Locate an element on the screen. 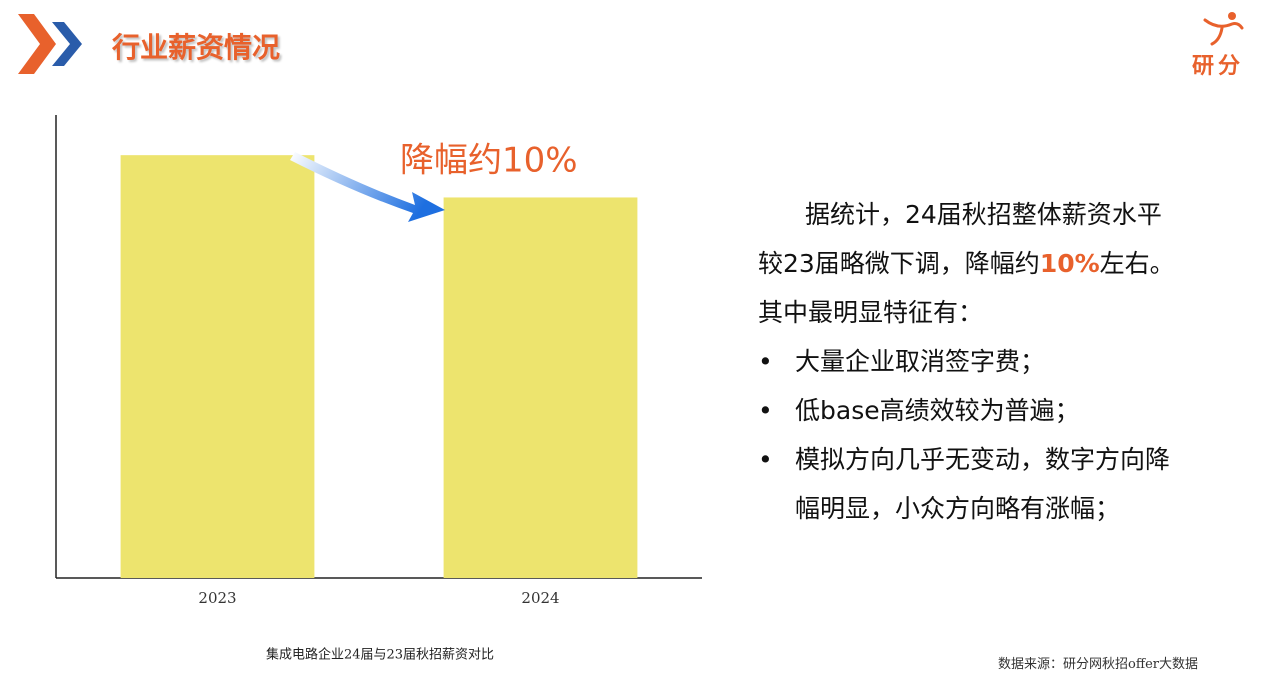  text-line: 较23届略微下调，降幅约10%左右。 is located at coordinates (966, 263).